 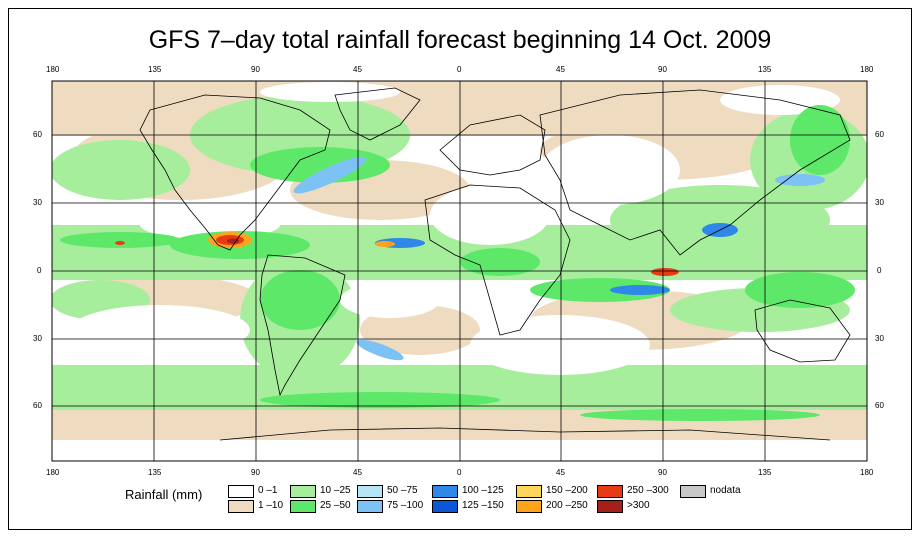 What do you see at coordinates (335, 490) in the screenshot?
I see `legend-label: 10 –25` at bounding box center [335, 490].